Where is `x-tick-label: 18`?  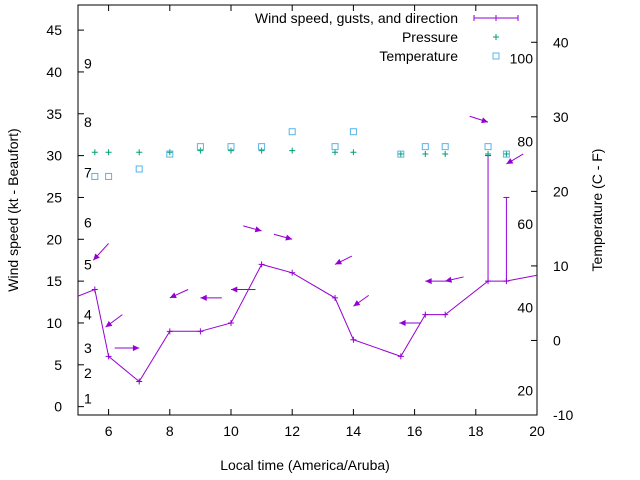
x-tick-label: 18 is located at coordinates (476, 431).